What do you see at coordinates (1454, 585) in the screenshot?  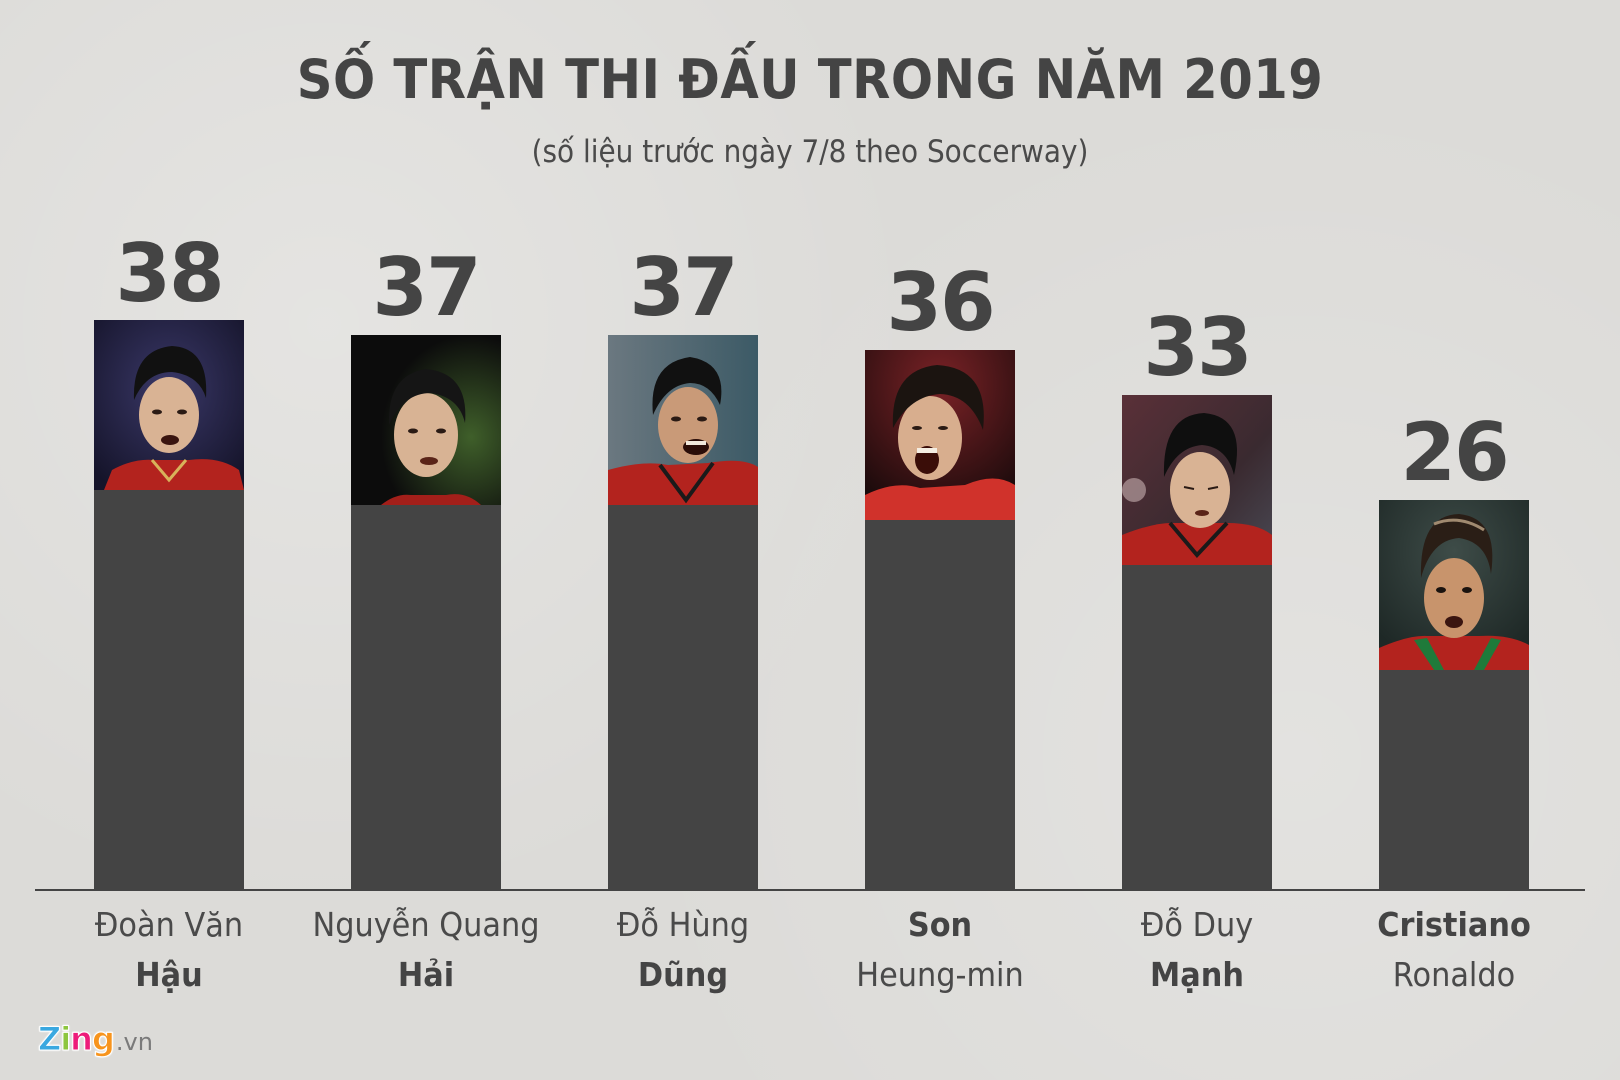 I see `player-photo-cristiano-ronaldo` at bounding box center [1454, 585].